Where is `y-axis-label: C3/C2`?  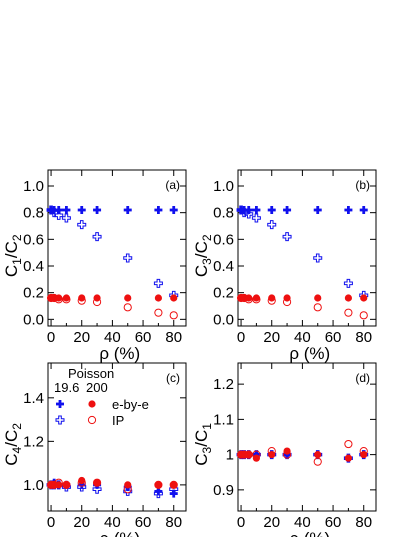
y-axis-label: C3/C2 is located at coordinates (203, 255).